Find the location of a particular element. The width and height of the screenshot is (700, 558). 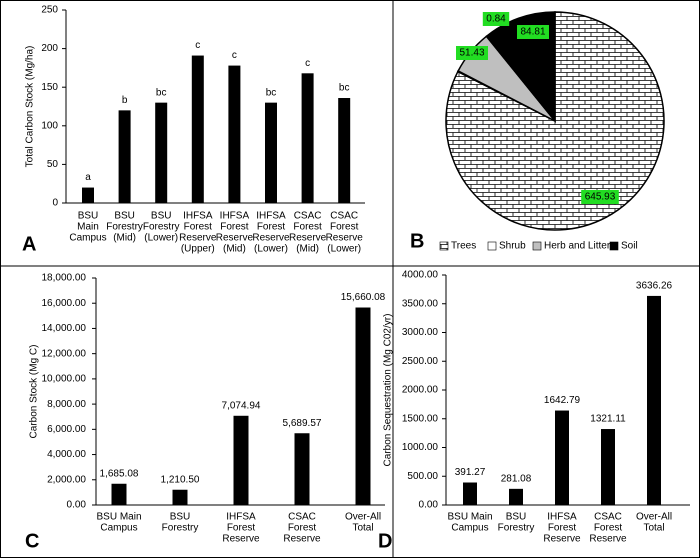

legend-label: Soil is located at coordinates (629, 246).